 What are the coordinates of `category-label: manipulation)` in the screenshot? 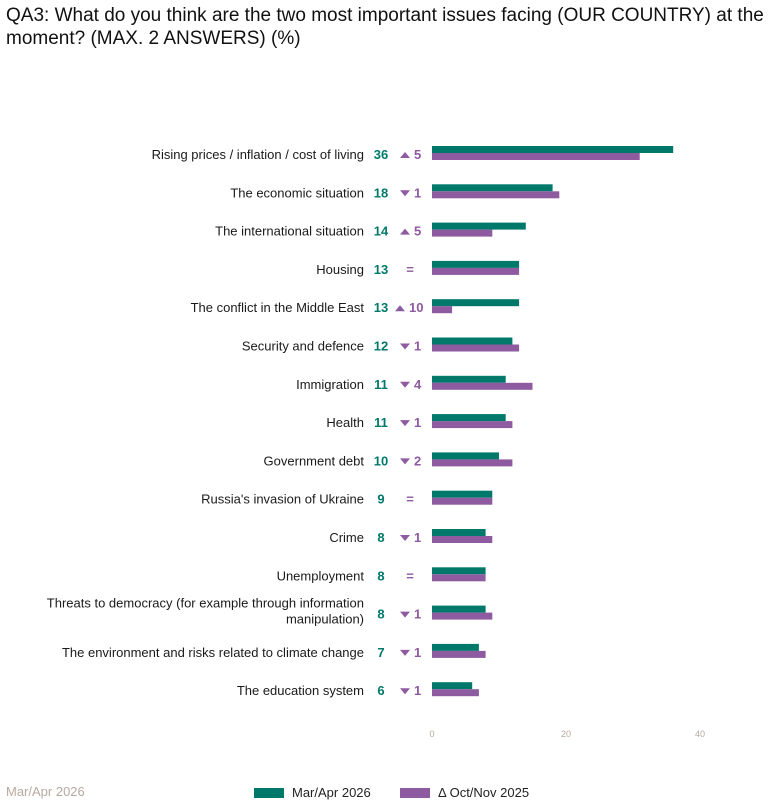 It's located at (325, 619).